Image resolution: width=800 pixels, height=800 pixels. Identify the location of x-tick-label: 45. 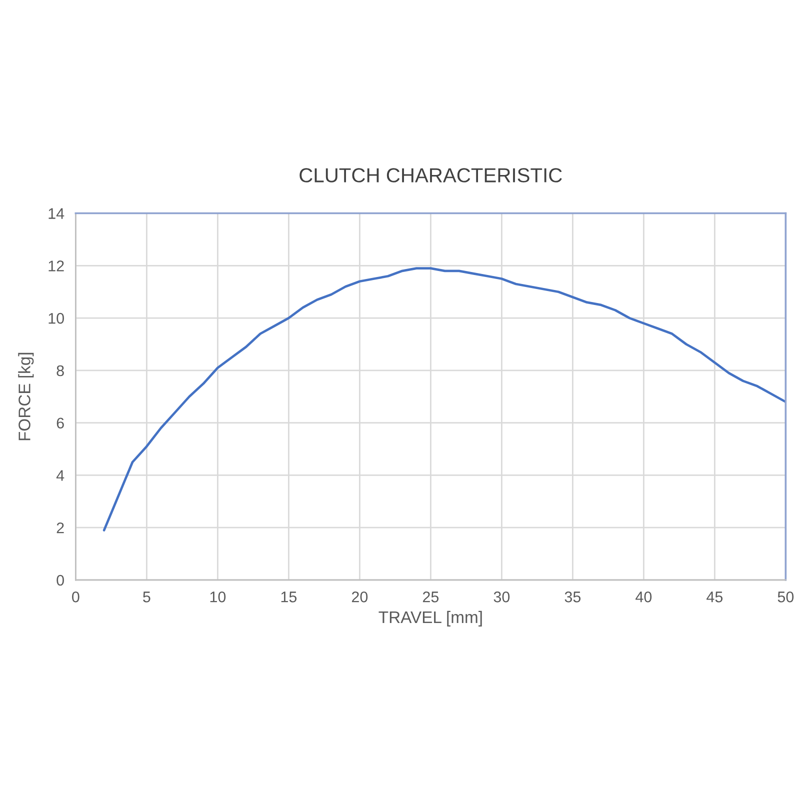
(714, 597).